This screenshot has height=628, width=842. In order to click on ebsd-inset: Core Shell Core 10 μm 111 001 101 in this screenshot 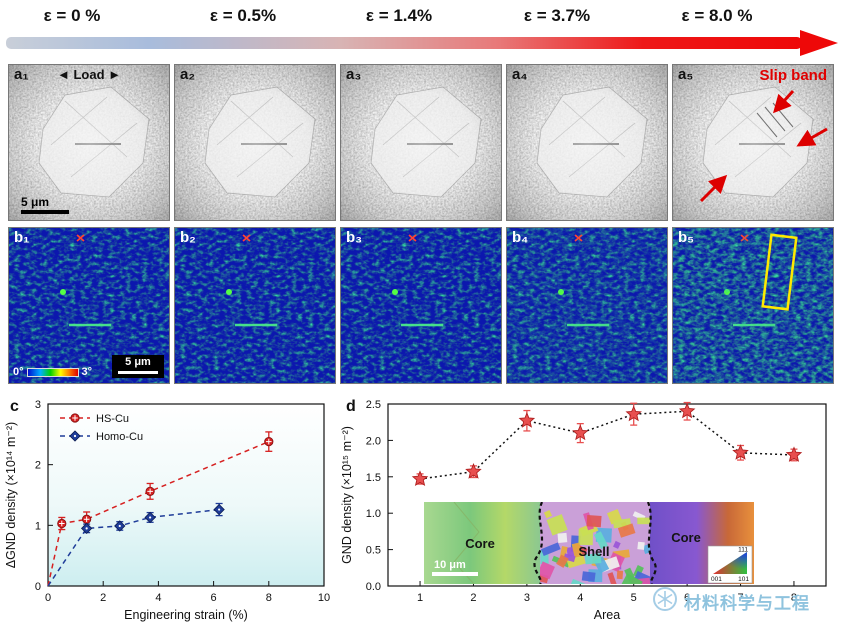, I will do `click(589, 545)`.